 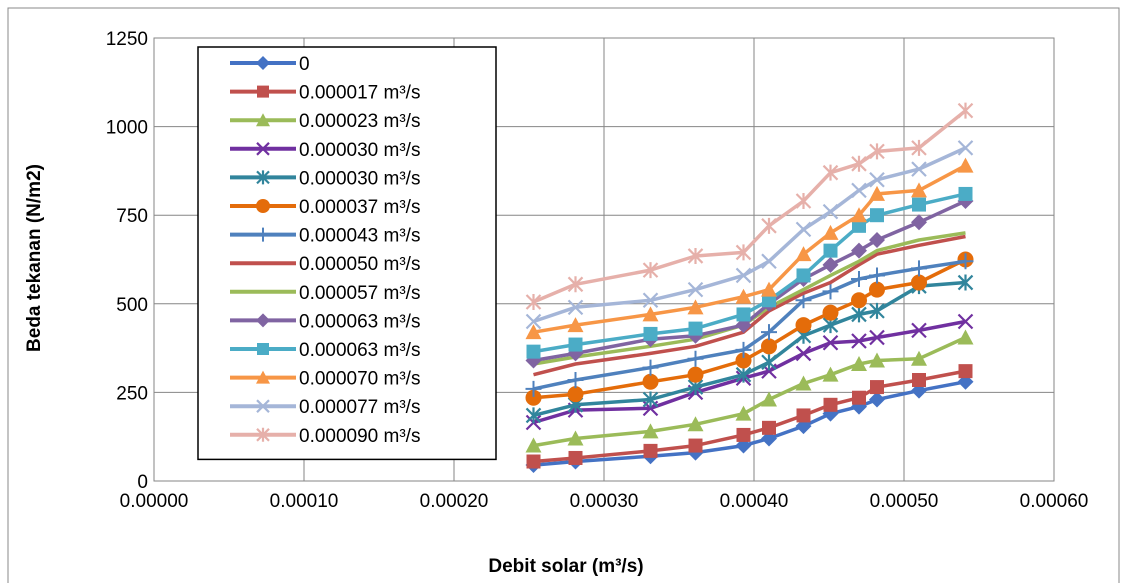 What do you see at coordinates (142, 482) in the screenshot?
I see `y-tick-label: 0` at bounding box center [142, 482].